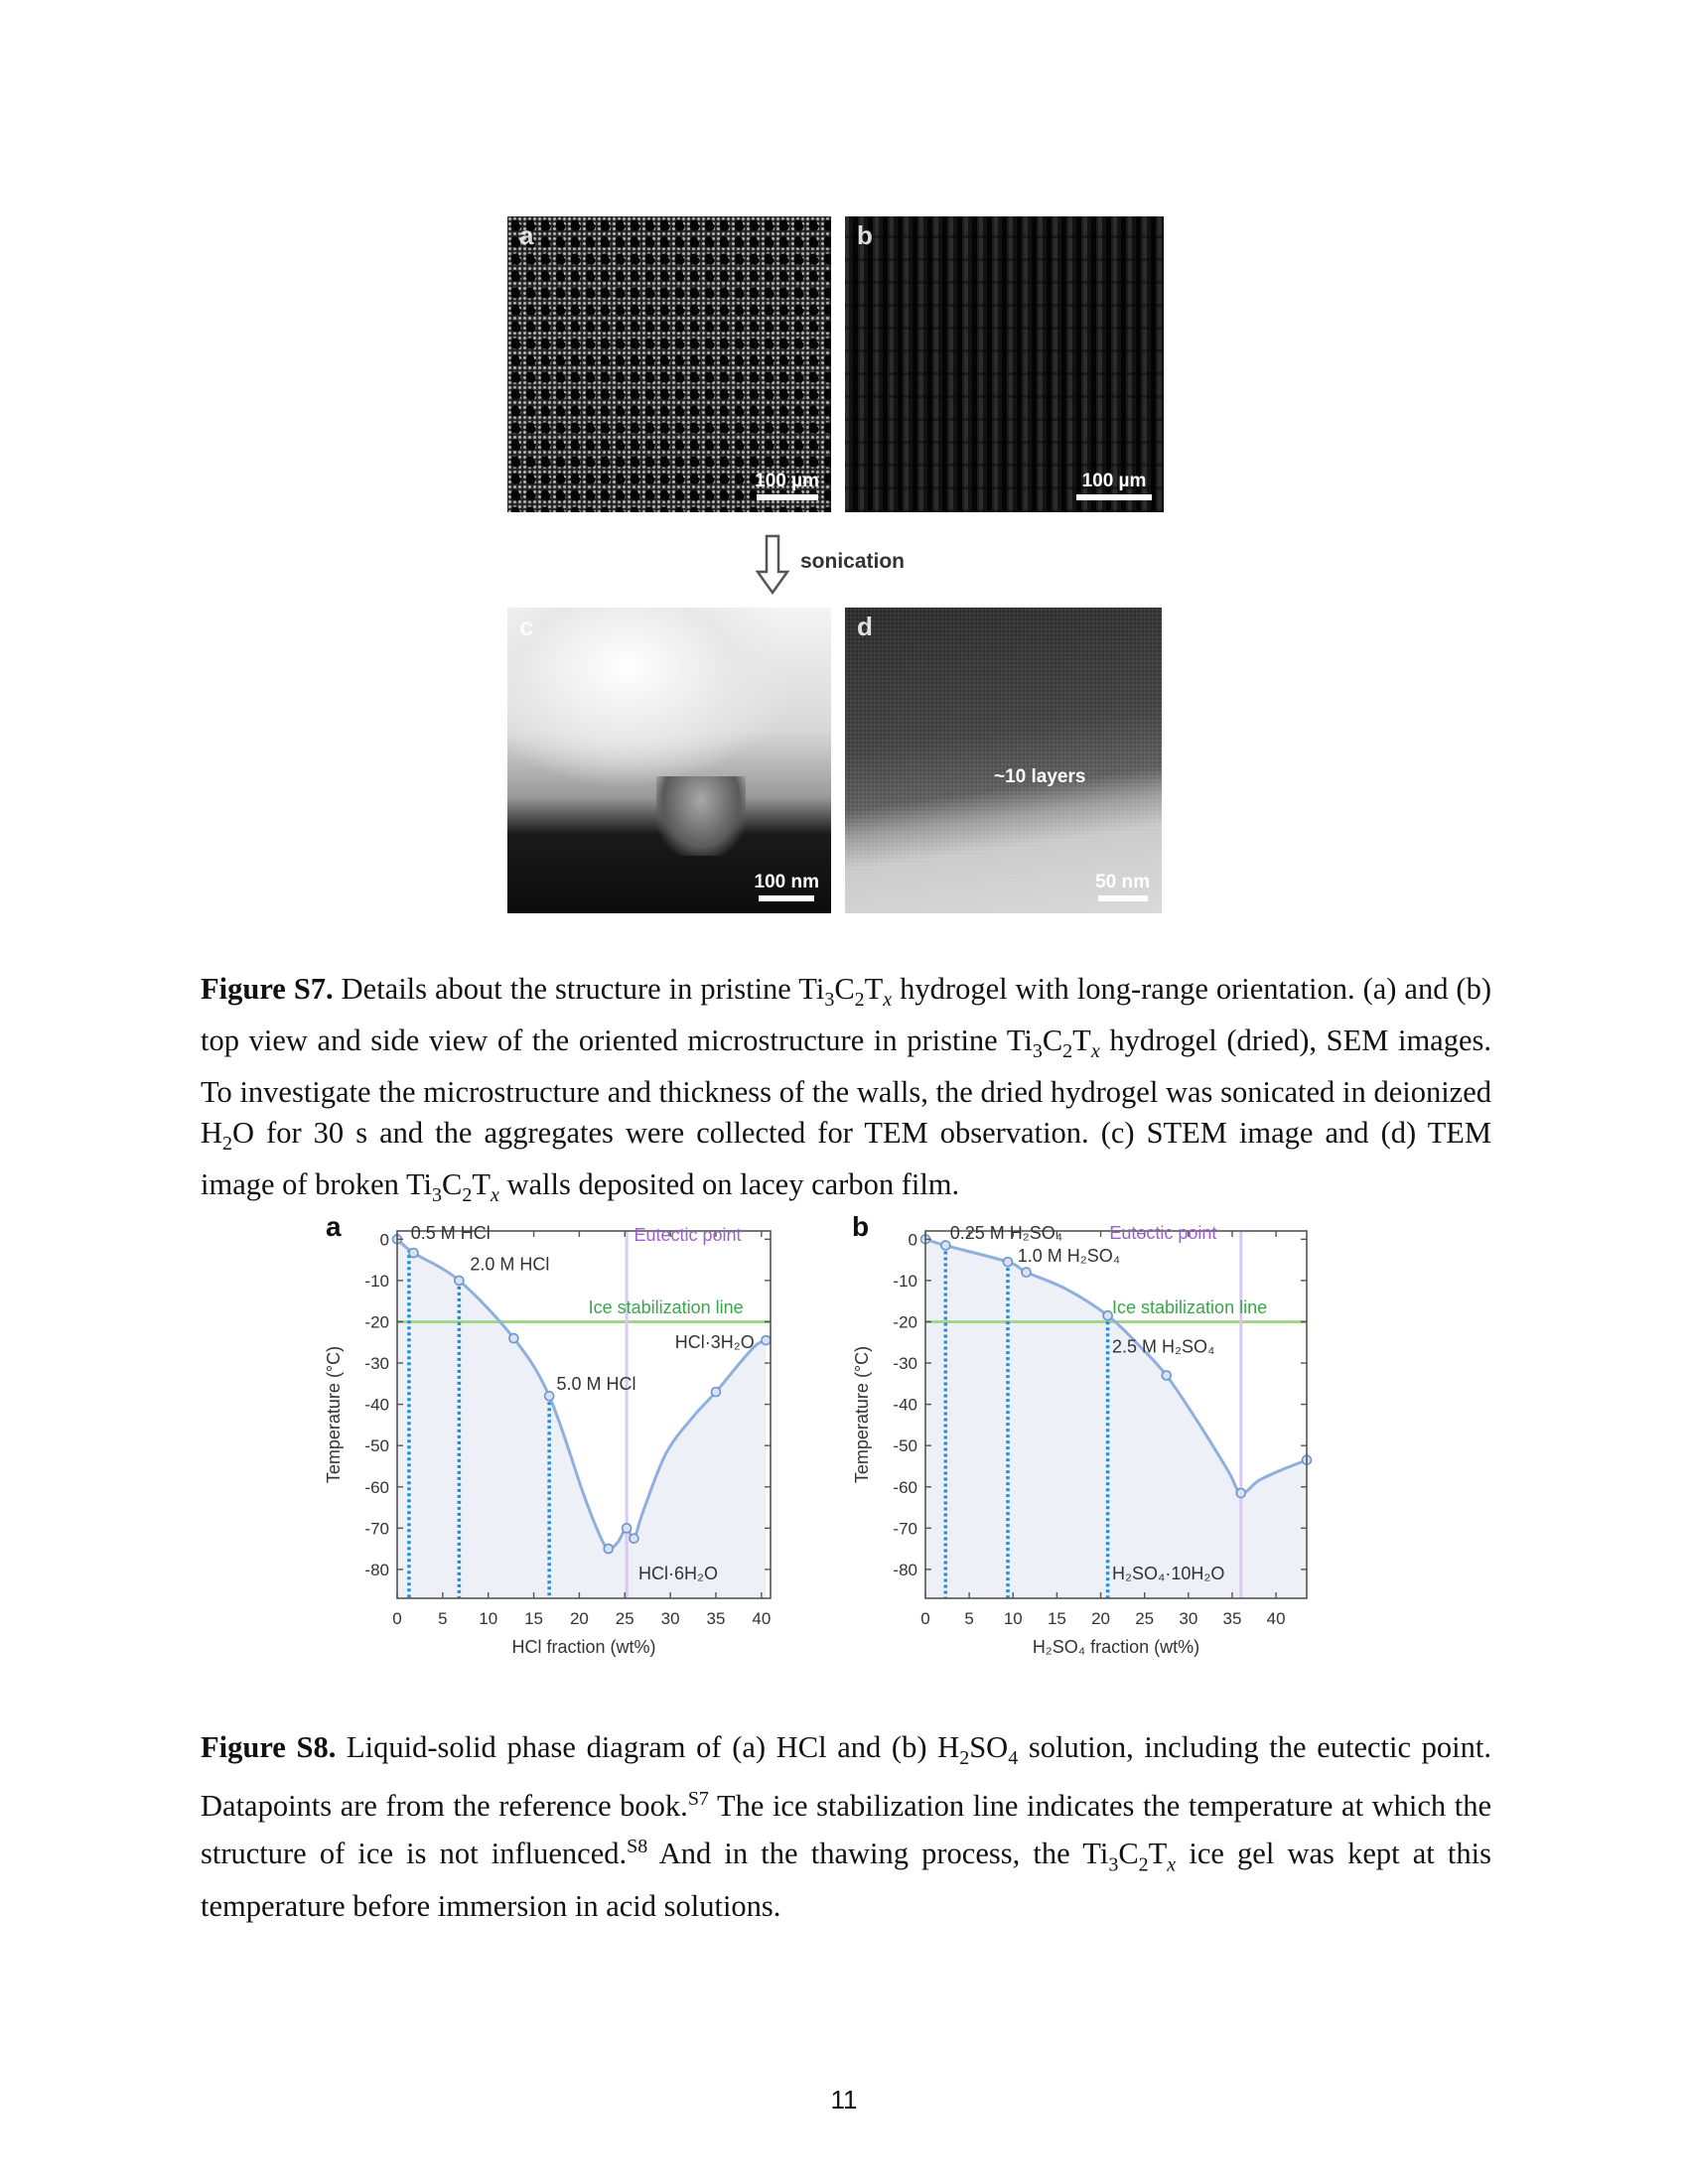 This screenshot has height=2184, width=1688. Describe the element at coordinates (786, 882) in the screenshot. I see `scale-bar-c-text: 100 nm` at that location.